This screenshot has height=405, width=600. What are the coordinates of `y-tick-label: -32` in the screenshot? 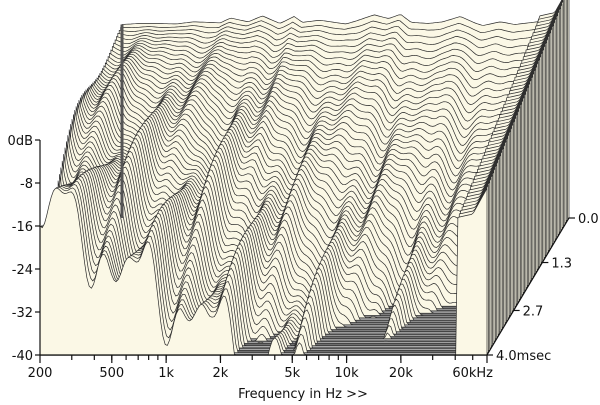 It's located at (22, 313).